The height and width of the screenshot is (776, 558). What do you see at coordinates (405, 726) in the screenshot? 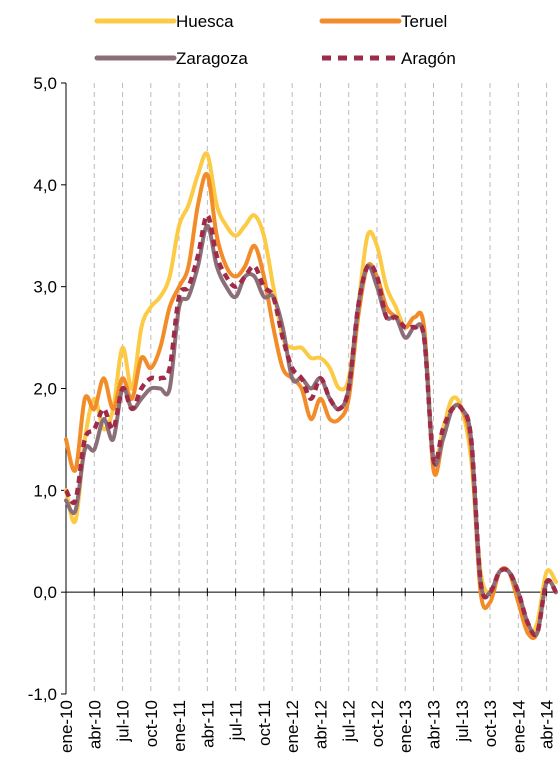
I see `x-tick-label: ene-13` at bounding box center [405, 726].